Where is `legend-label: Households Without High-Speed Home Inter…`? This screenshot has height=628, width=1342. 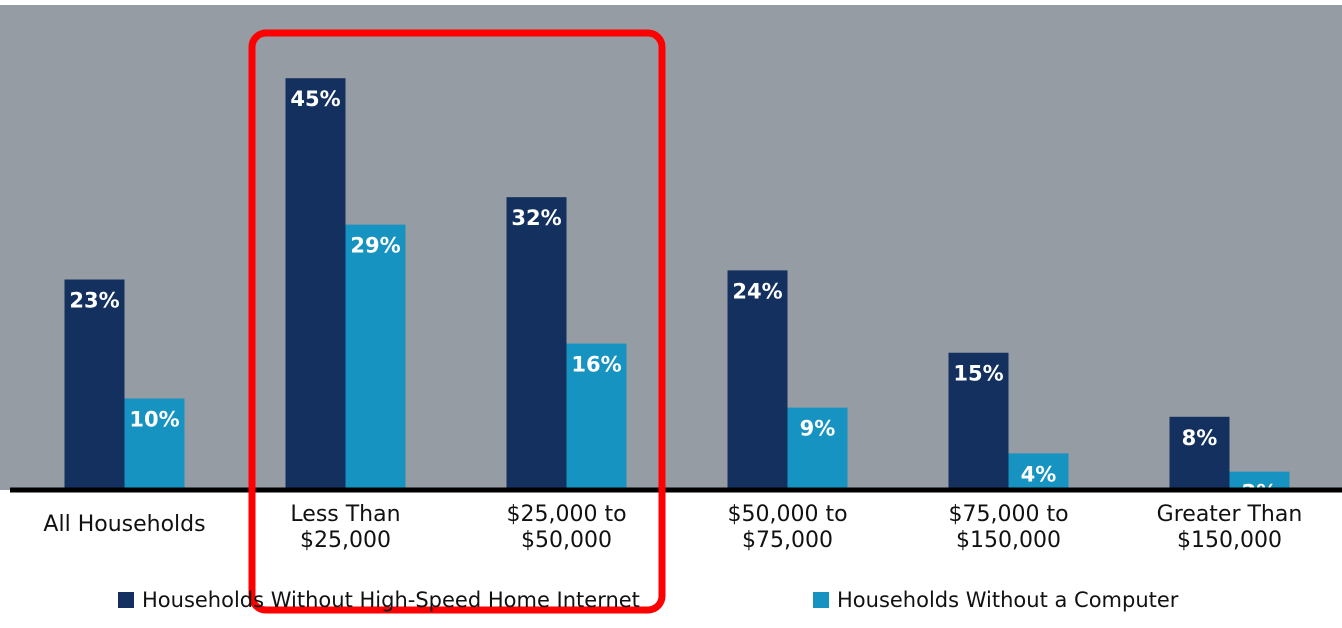
legend-label: Households Without High-Speed Home Inter… is located at coordinates (391, 600).